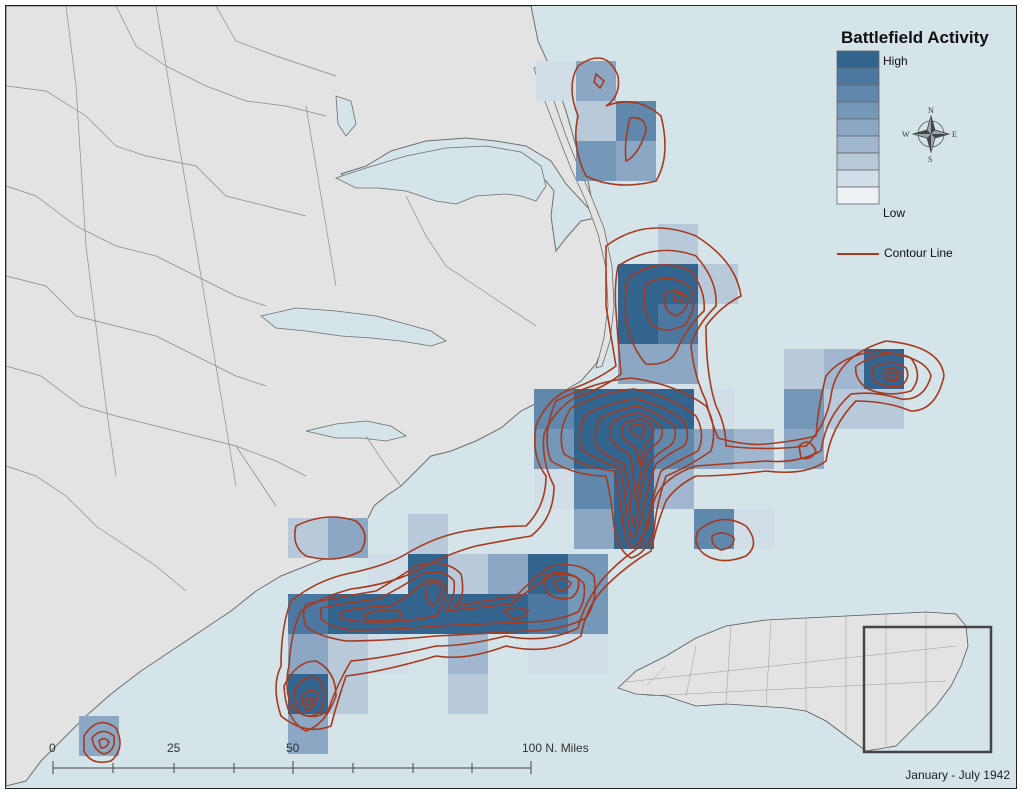 The image size is (1022, 794). I want to click on compass-w: W, so click(906, 134).